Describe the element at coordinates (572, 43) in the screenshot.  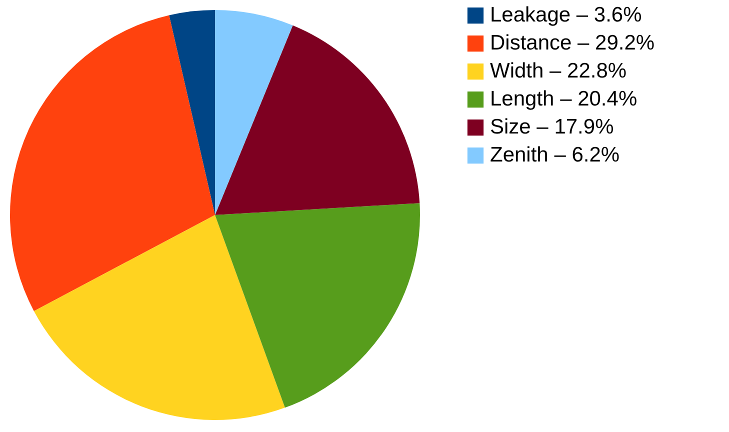
I see `legend-label: Distance – 29.2%` at that location.